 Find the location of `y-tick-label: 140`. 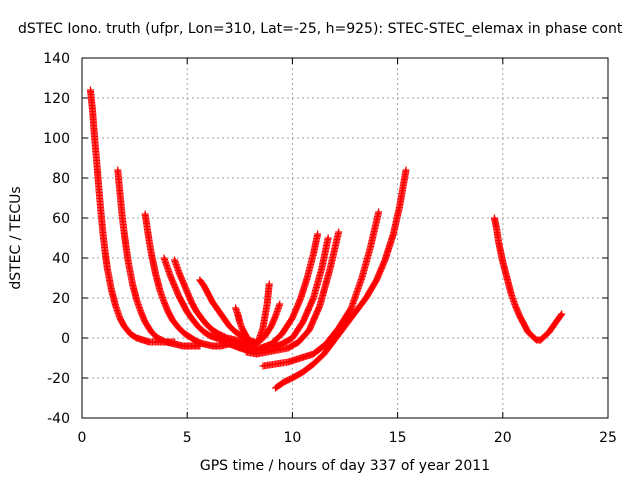

y-tick-label: 140 is located at coordinates (56, 59).